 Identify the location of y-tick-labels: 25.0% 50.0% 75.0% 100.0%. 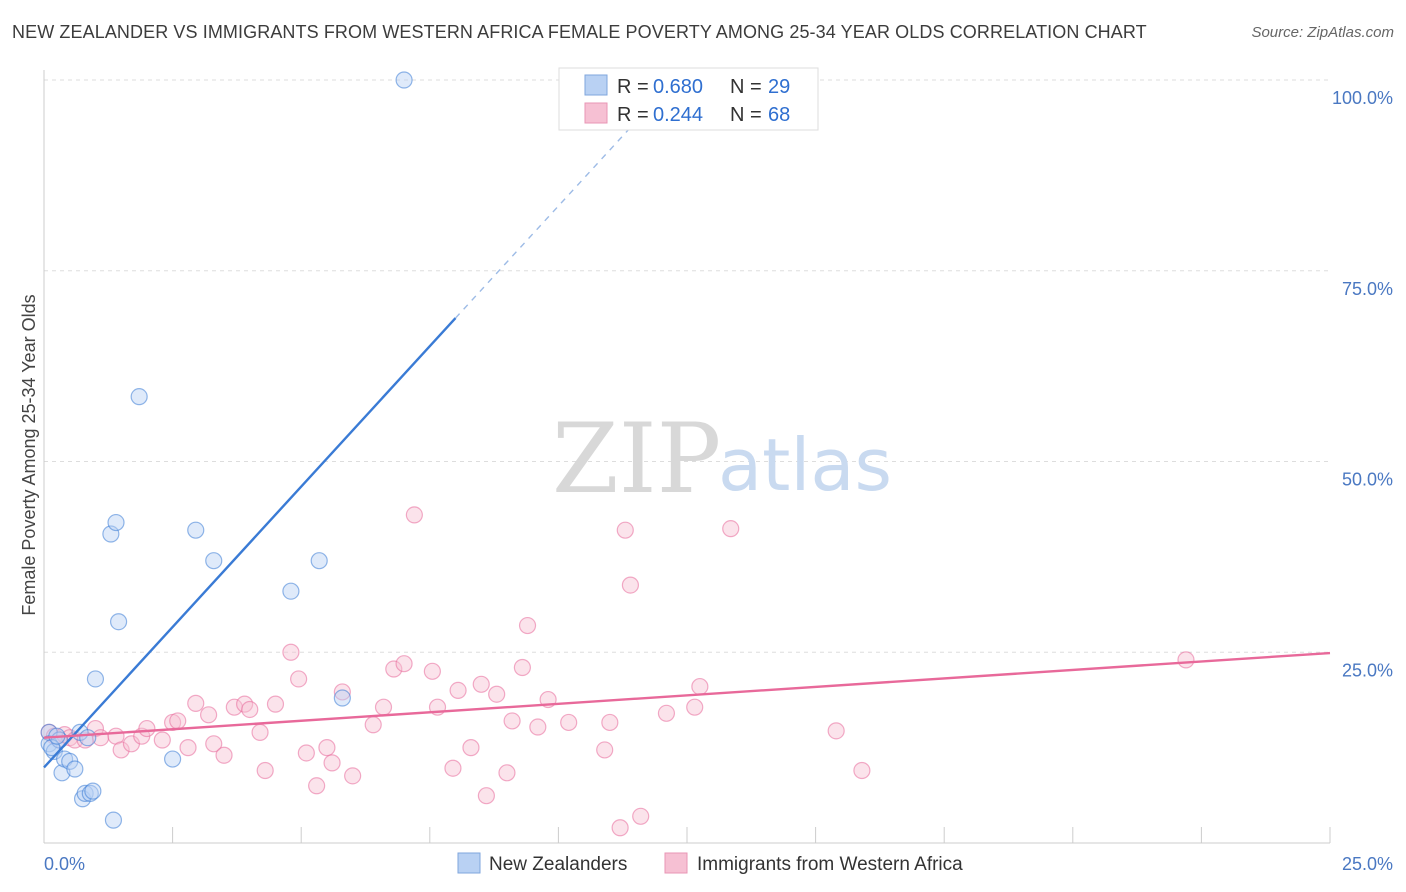
(1362, 384).